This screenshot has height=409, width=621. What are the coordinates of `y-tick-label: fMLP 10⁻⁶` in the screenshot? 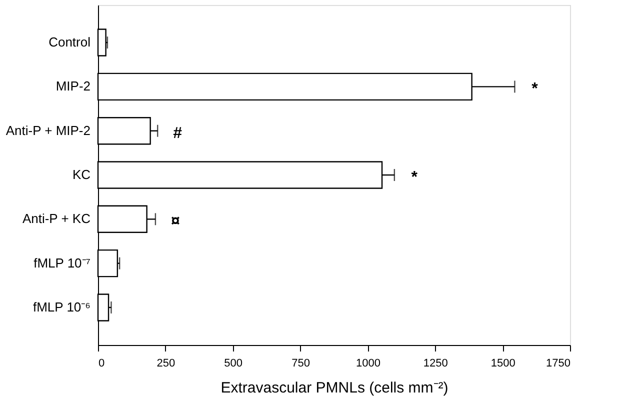 It's located at (61, 306).